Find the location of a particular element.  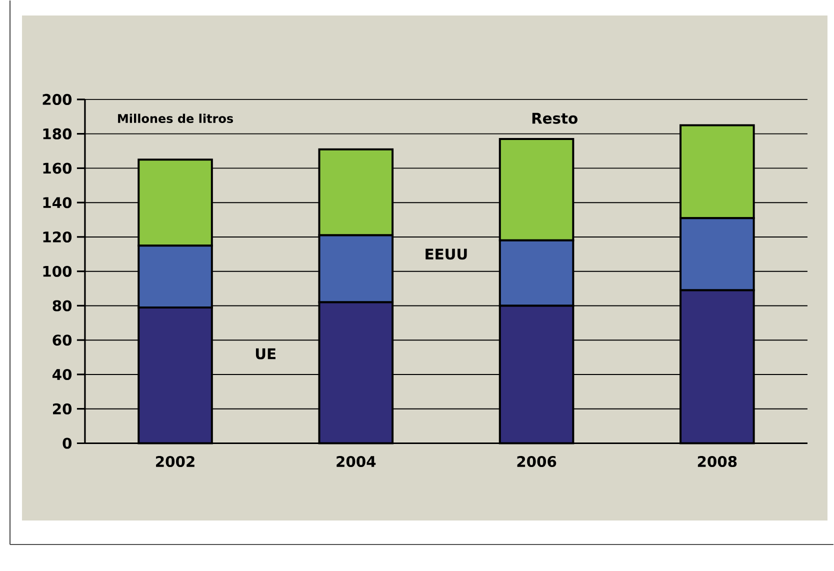

y-tick-label: 180 is located at coordinates (57, 134).